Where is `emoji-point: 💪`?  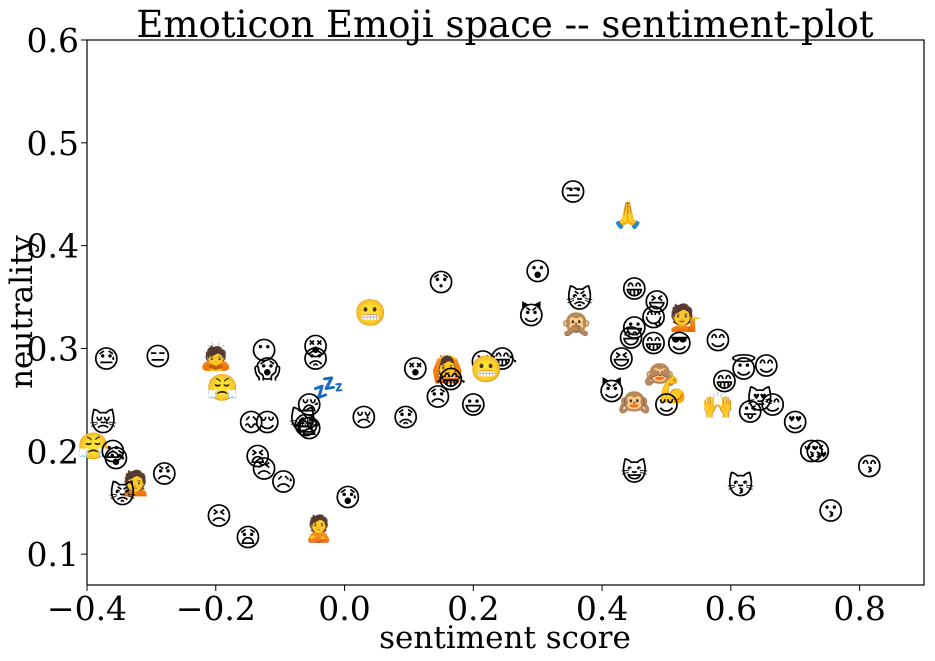
emoji-point: 💪 is located at coordinates (673, 390).